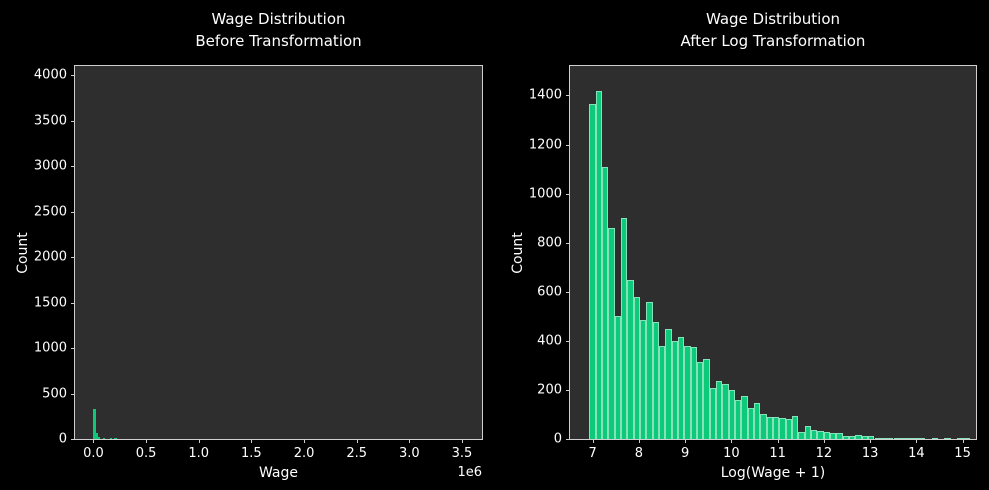 This screenshot has width=989, height=490. What do you see at coordinates (50, 166) in the screenshot?
I see `y-tick-label: 3000` at bounding box center [50, 166].